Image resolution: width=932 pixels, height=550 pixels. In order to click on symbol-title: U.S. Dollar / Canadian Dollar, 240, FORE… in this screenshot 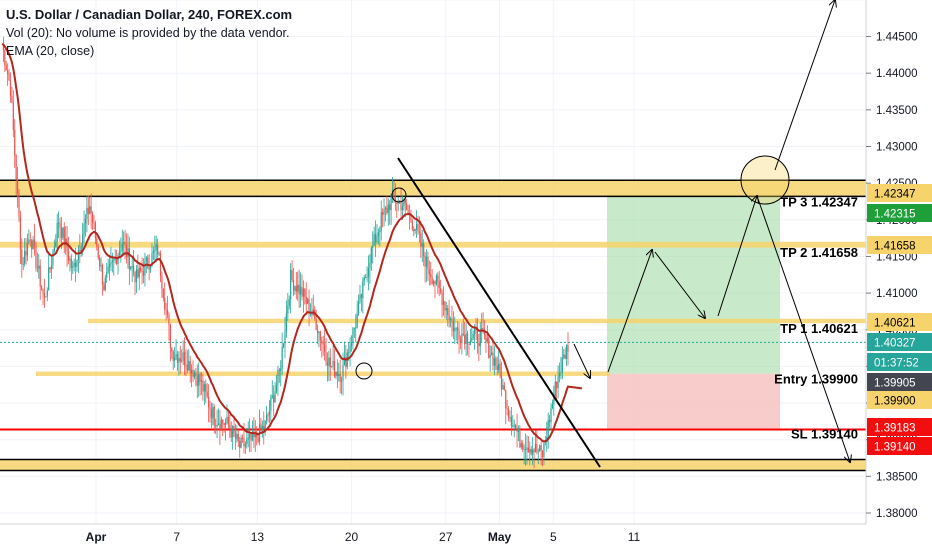, I will do `click(149, 14)`.